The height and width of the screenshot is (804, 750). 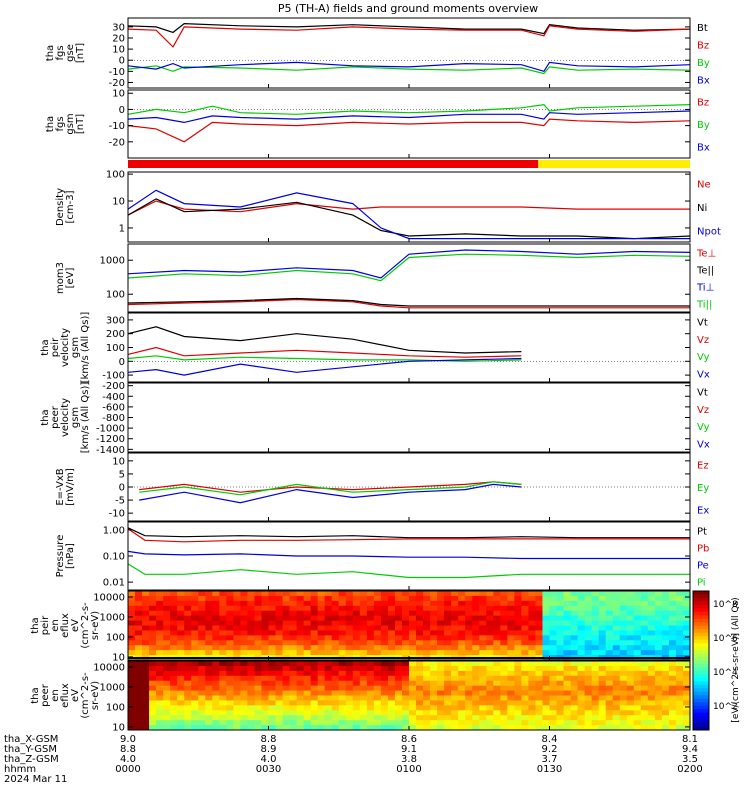 What do you see at coordinates (703, 102) in the screenshot?
I see `legend-label: Bz` at bounding box center [703, 102].